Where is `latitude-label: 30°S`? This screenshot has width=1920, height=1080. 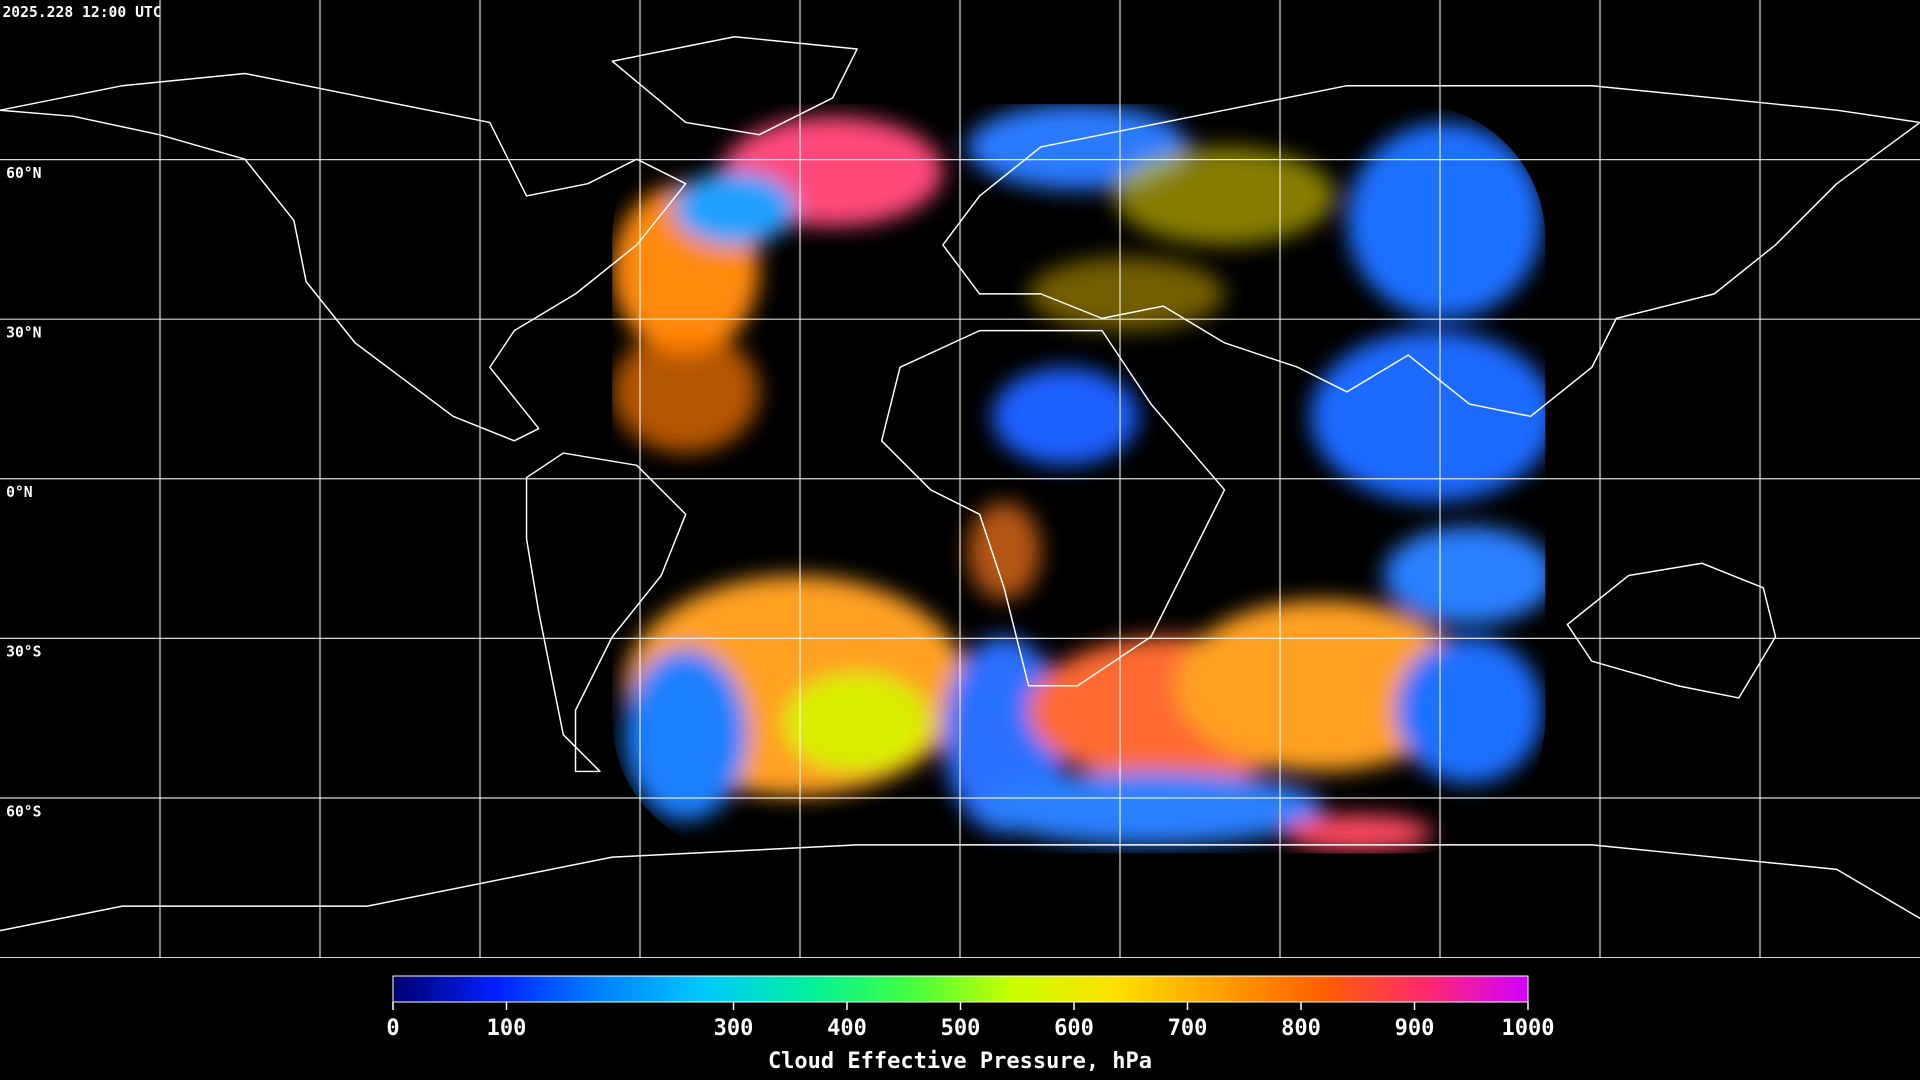
latitude-label: 30°S is located at coordinates (23, 652).